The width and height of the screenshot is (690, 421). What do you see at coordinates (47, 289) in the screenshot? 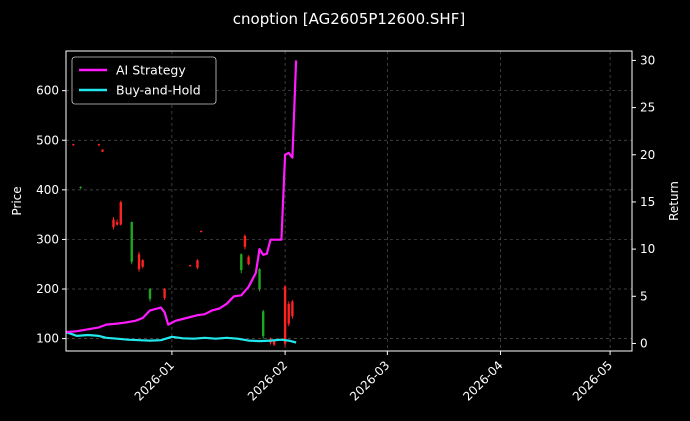
I see `left-tick-label: 200` at bounding box center [47, 289].